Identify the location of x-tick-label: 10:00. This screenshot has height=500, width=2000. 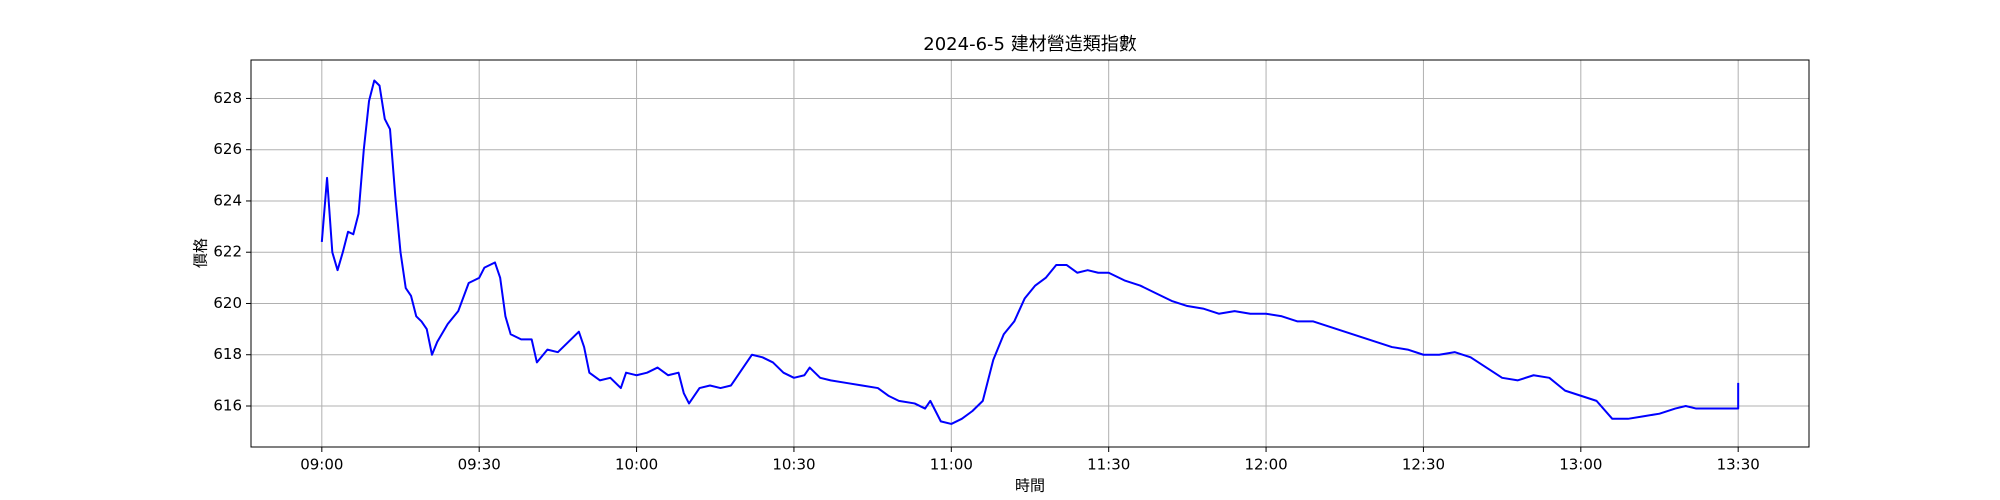
(636, 465).